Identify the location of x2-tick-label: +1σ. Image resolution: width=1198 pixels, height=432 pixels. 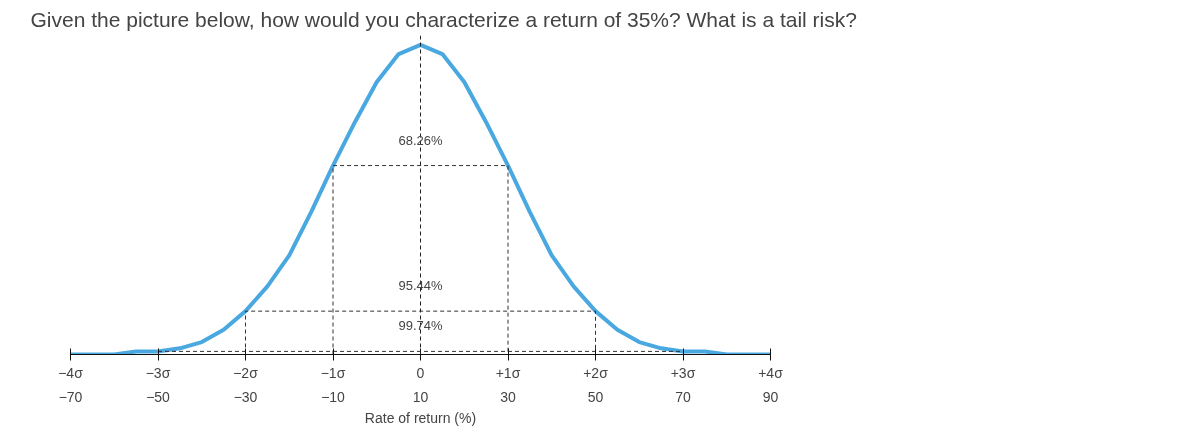
(508, 372).